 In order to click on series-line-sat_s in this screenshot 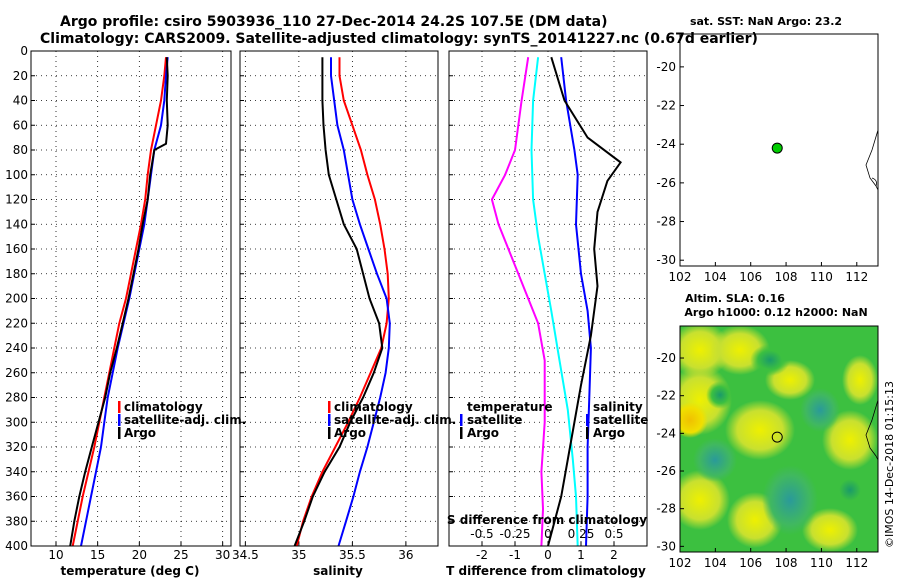, I will do `click(576, 302)`.